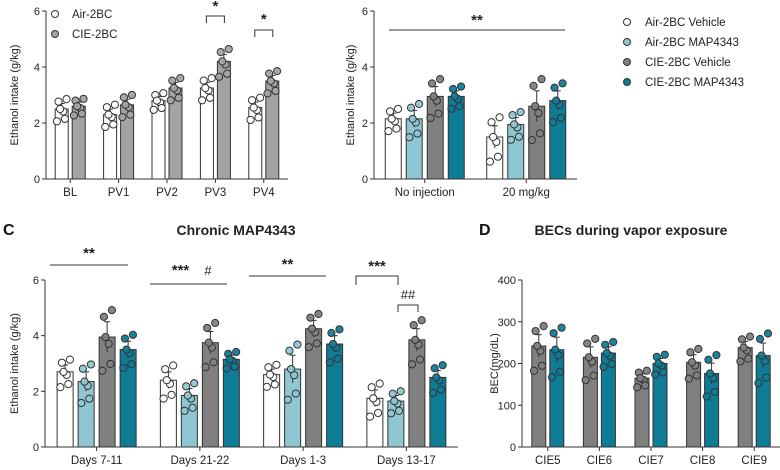 The height and width of the screenshot is (470, 780). Describe the element at coordinates (425, 193) in the screenshot. I see `x-tick-label: No injection` at that location.